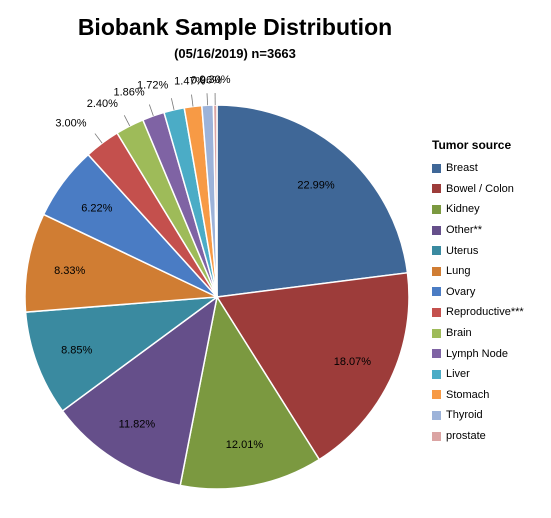  What do you see at coordinates (478, 271) in the screenshot?
I see `legend-item: Lung` at bounding box center [478, 271].